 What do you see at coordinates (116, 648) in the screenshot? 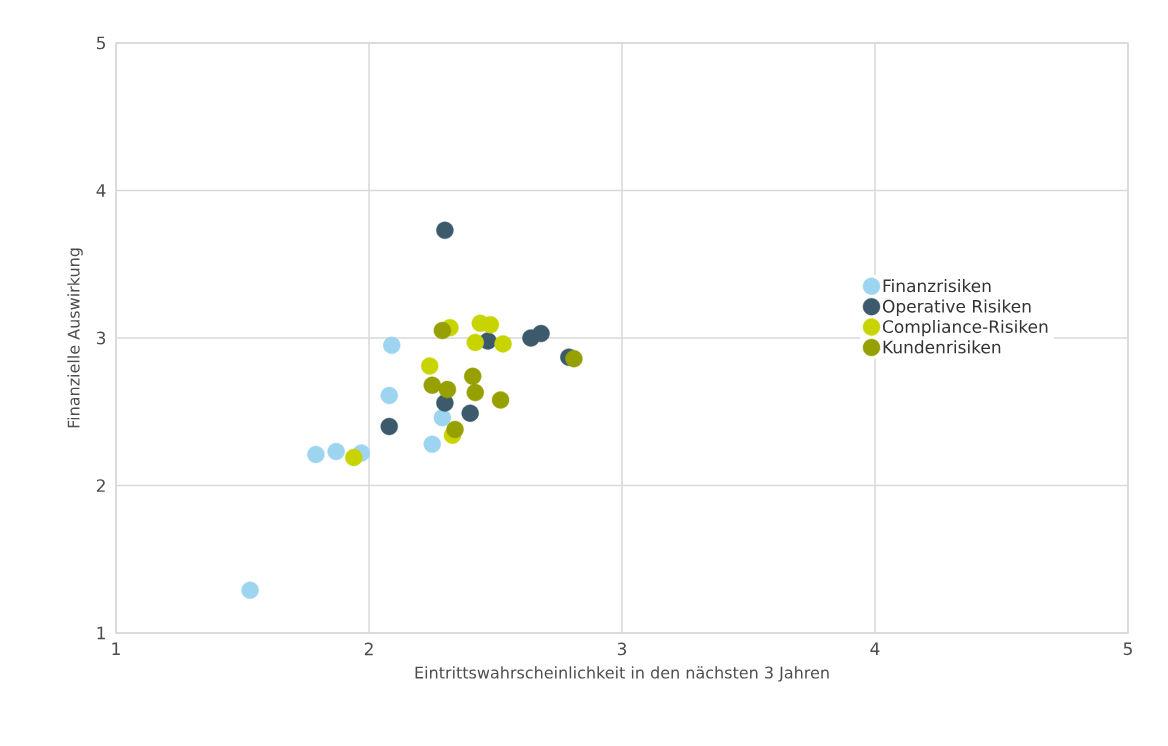
I see `x-tick-label: 1` at bounding box center [116, 648].